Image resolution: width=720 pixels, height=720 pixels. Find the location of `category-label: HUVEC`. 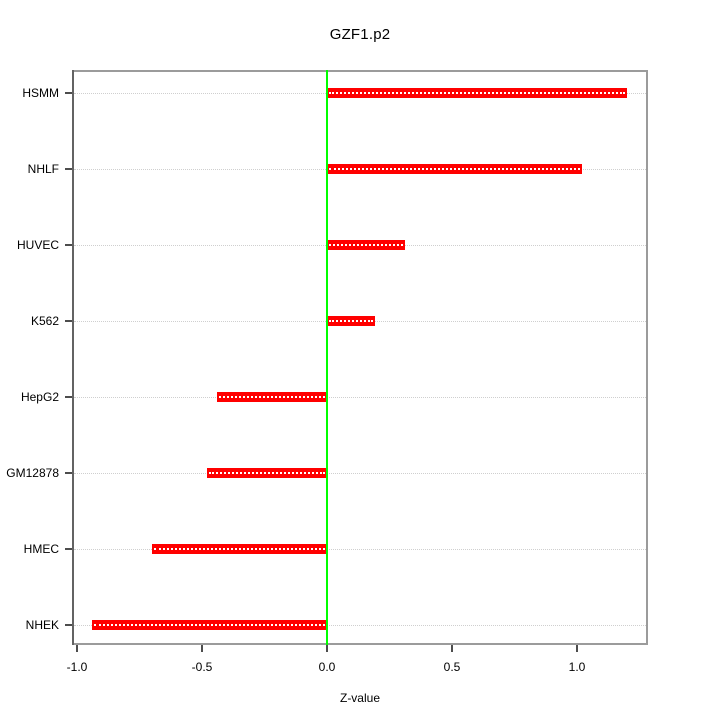

category-label: HUVEC is located at coordinates (37, 245).